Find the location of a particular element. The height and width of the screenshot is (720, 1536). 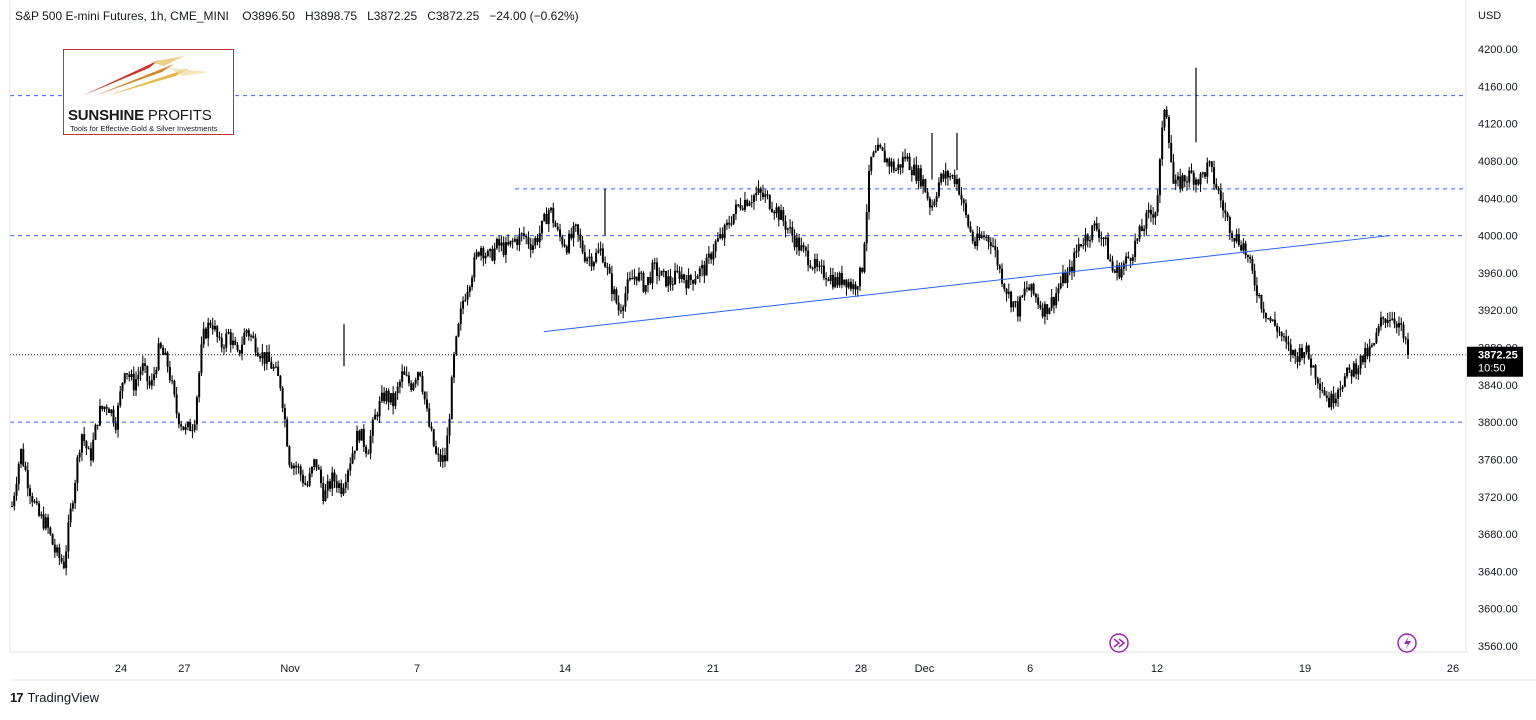

countdown-label: 10:50 is located at coordinates (1492, 369).